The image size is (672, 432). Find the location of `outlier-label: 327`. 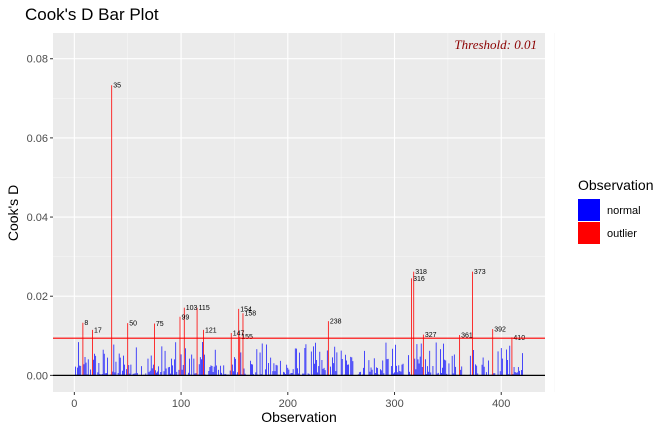

outlier-label: 327 is located at coordinates (431, 335).